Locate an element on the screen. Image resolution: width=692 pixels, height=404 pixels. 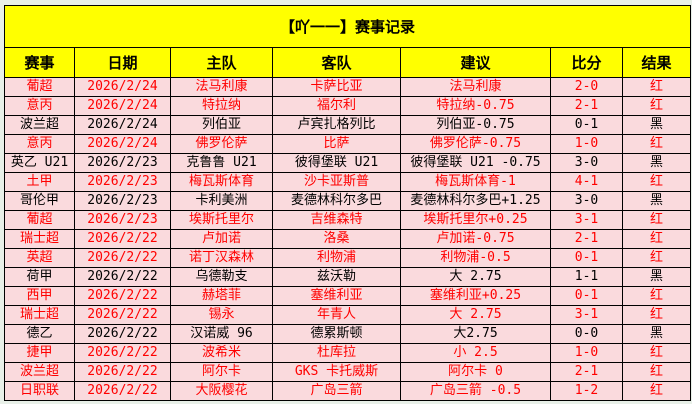
cell-home-team: 波希米 is located at coordinates (221, 353).